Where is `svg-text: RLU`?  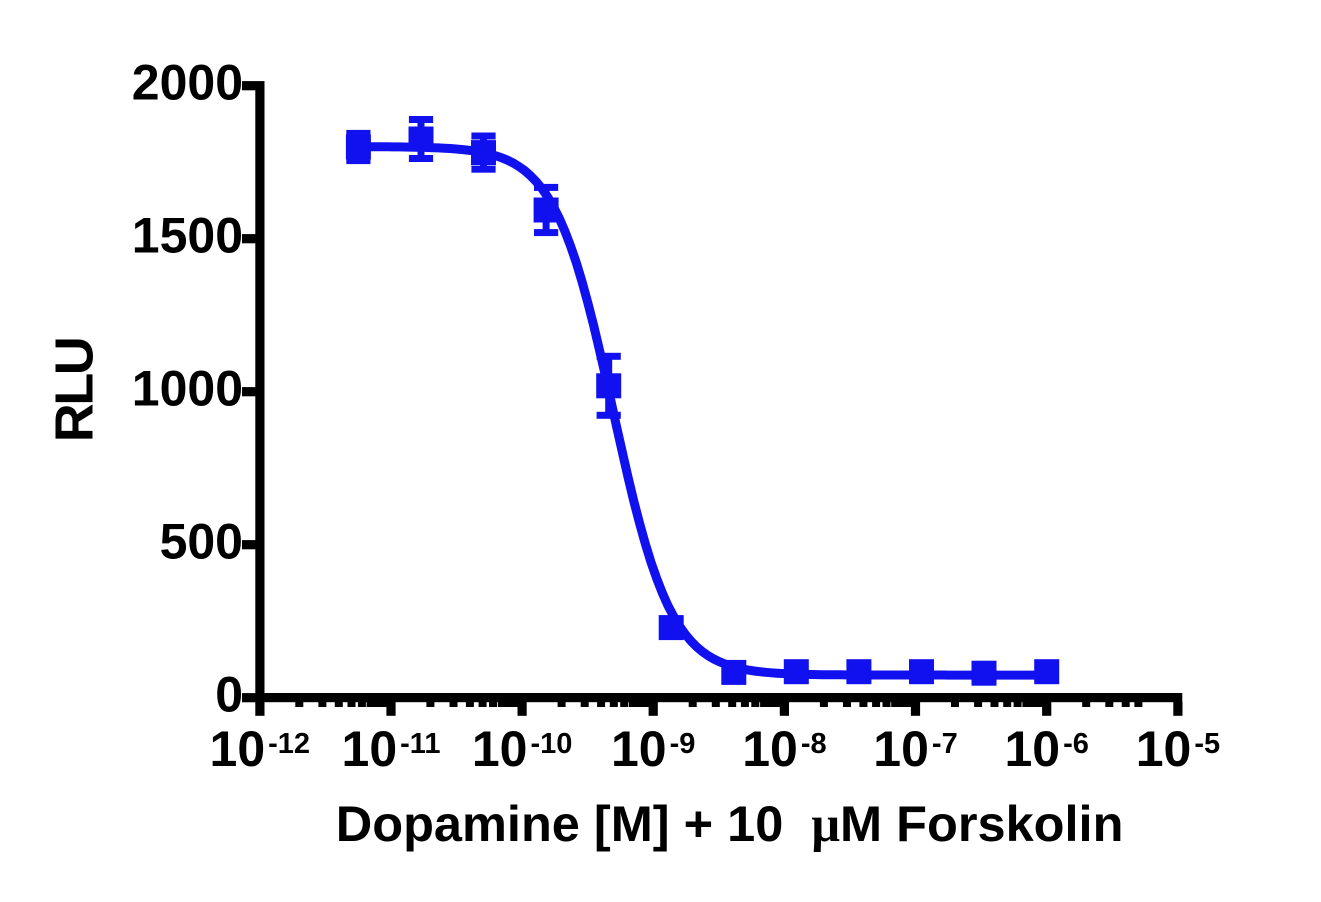 svg-text: RLU is located at coordinates (75, 390).